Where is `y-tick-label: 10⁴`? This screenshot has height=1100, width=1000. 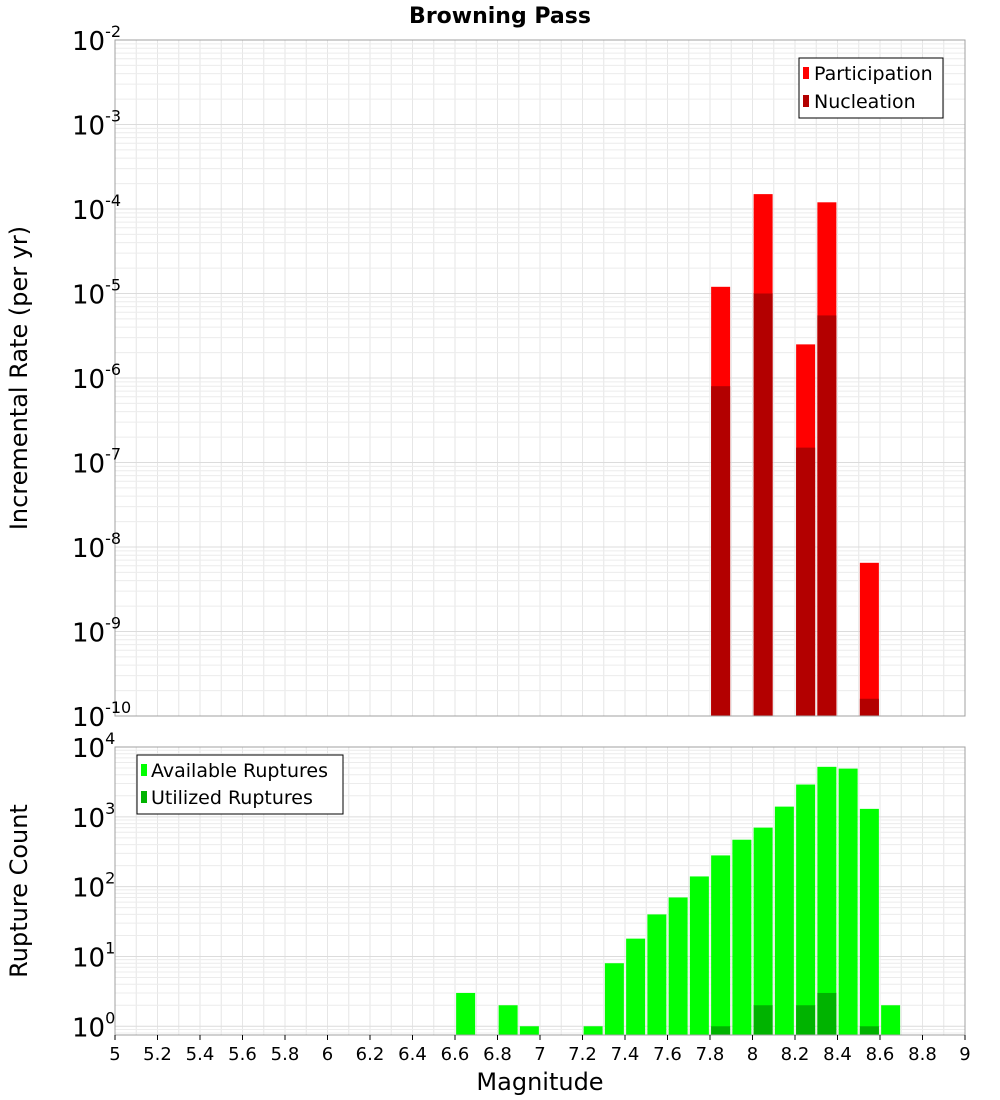
y-tick-label: 10⁴ is located at coordinates (93, 746).